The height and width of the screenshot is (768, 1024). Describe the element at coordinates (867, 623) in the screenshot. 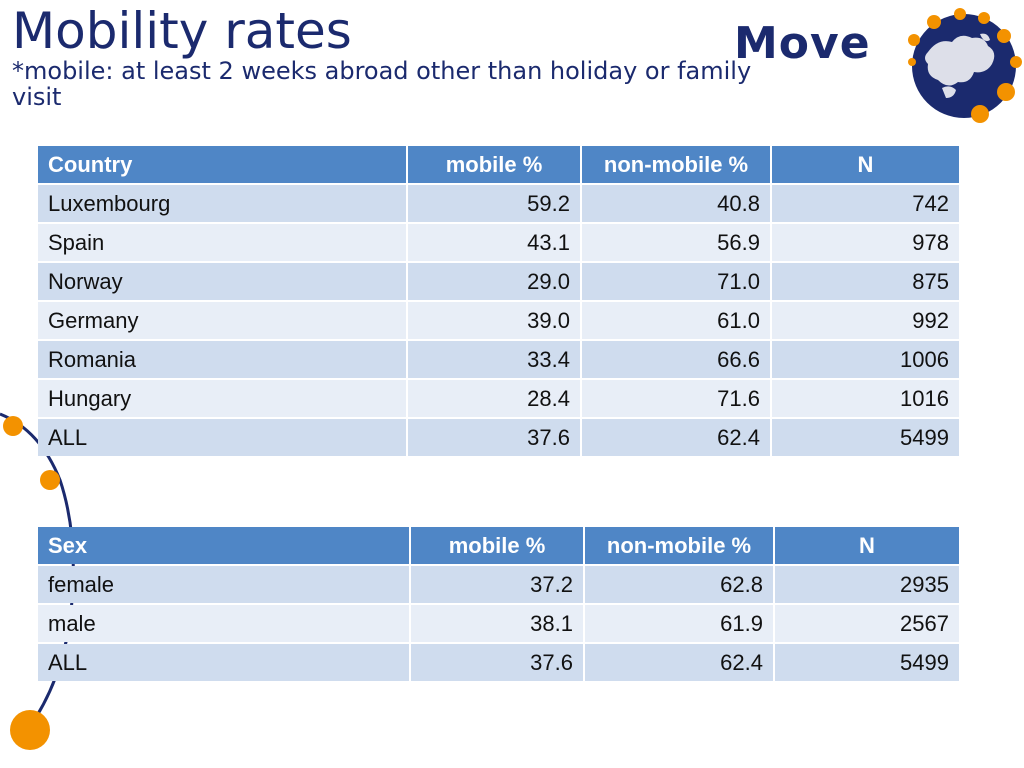

I see `value-cell: 2567` at that location.